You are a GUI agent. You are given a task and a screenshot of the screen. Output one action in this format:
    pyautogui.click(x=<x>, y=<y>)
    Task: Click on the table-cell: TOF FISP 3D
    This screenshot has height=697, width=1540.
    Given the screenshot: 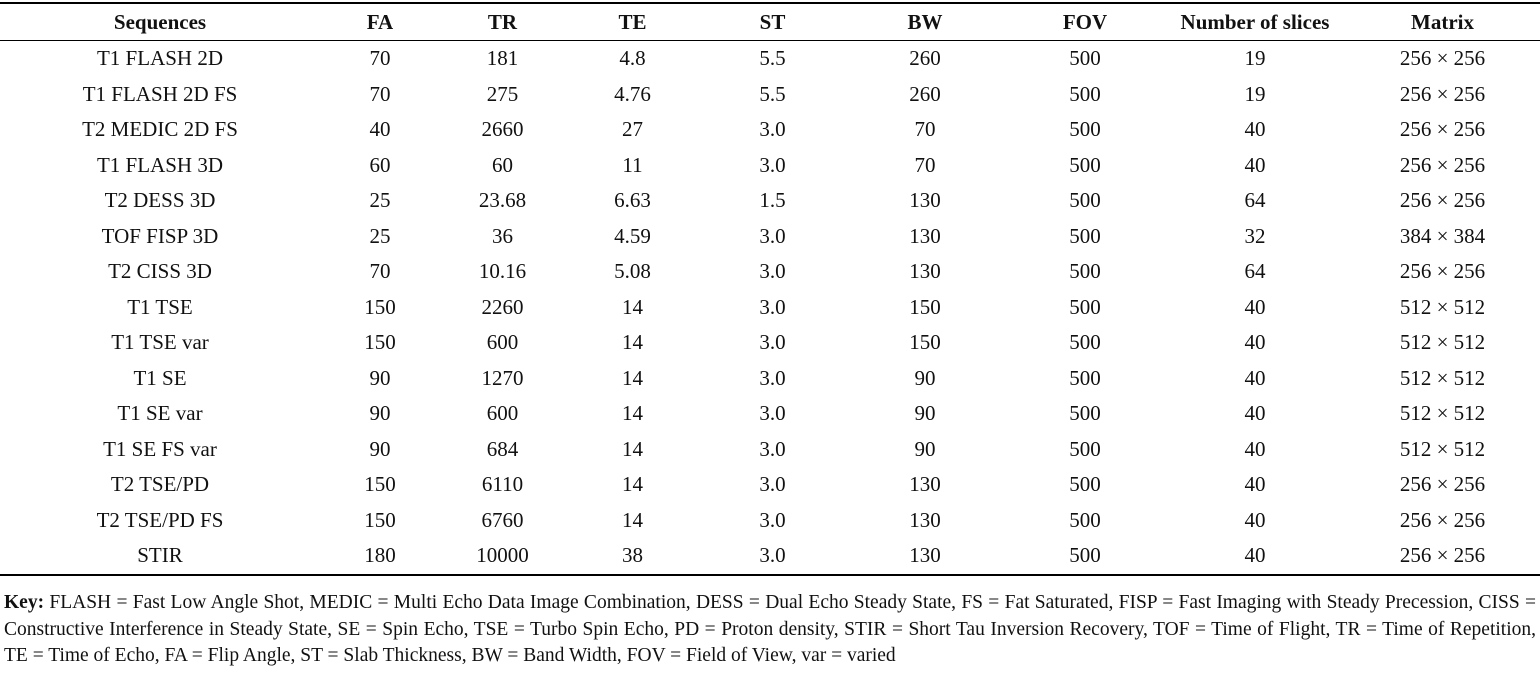 What is the action you would take?
    pyautogui.click(x=160, y=235)
    